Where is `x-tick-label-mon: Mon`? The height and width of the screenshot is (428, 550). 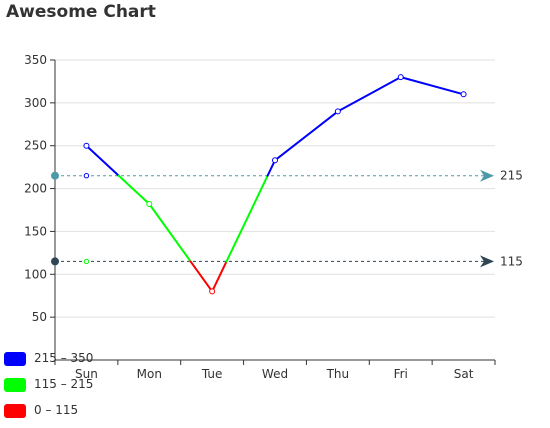
x-tick-label-mon: Mon is located at coordinates (149, 374).